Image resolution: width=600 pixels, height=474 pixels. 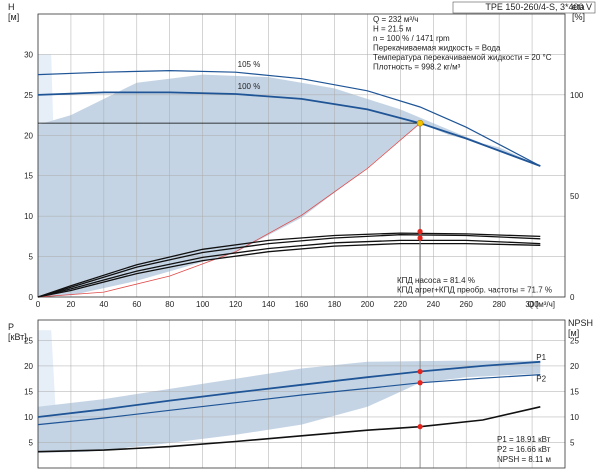 I want to click on top-y-left-tick-label-6: 30, so click(x=28, y=54).